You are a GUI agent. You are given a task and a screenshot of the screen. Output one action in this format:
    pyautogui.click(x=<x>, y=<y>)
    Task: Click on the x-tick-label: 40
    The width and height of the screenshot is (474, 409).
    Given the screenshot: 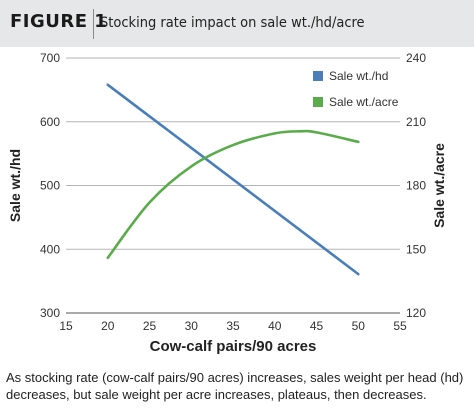 What is the action you would take?
    pyautogui.click(x=275, y=326)
    